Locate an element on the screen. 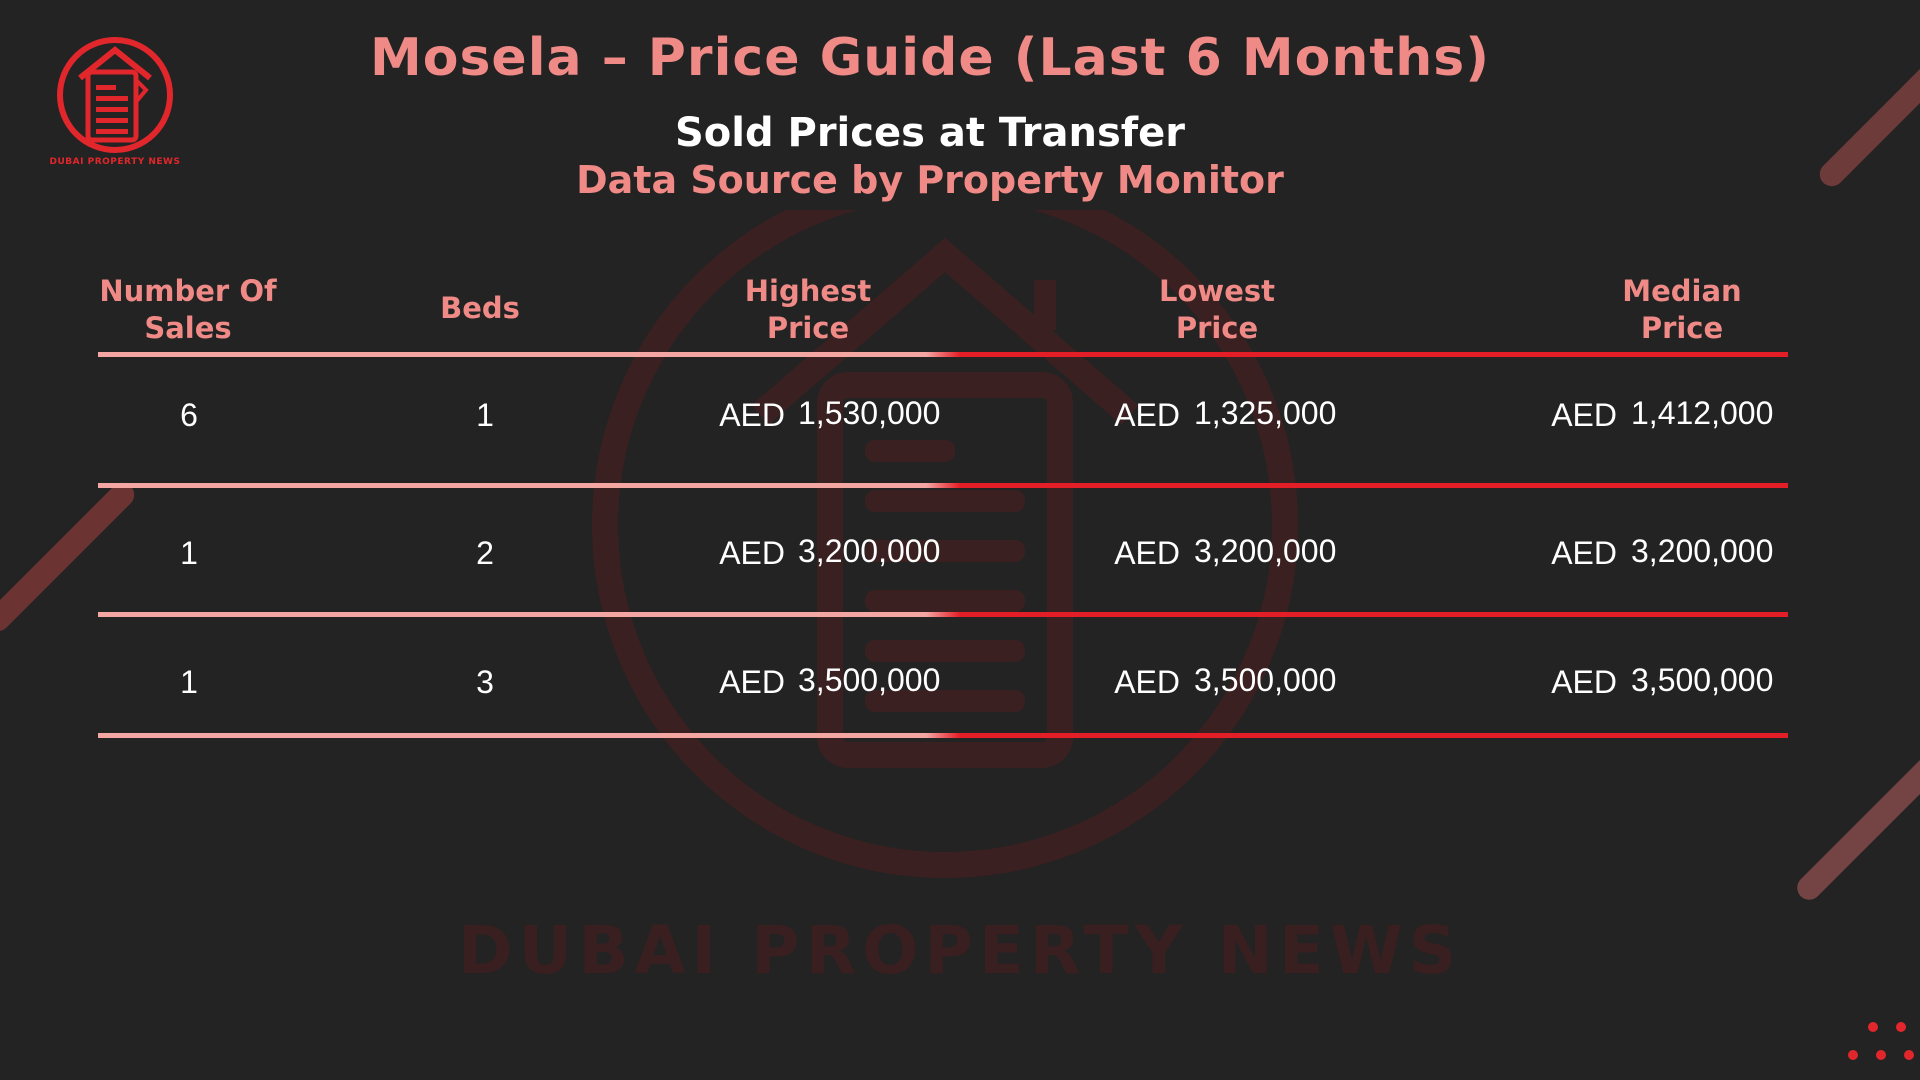  watermark-text: DUBAI PROPERTY NEWS is located at coordinates (960, 950).